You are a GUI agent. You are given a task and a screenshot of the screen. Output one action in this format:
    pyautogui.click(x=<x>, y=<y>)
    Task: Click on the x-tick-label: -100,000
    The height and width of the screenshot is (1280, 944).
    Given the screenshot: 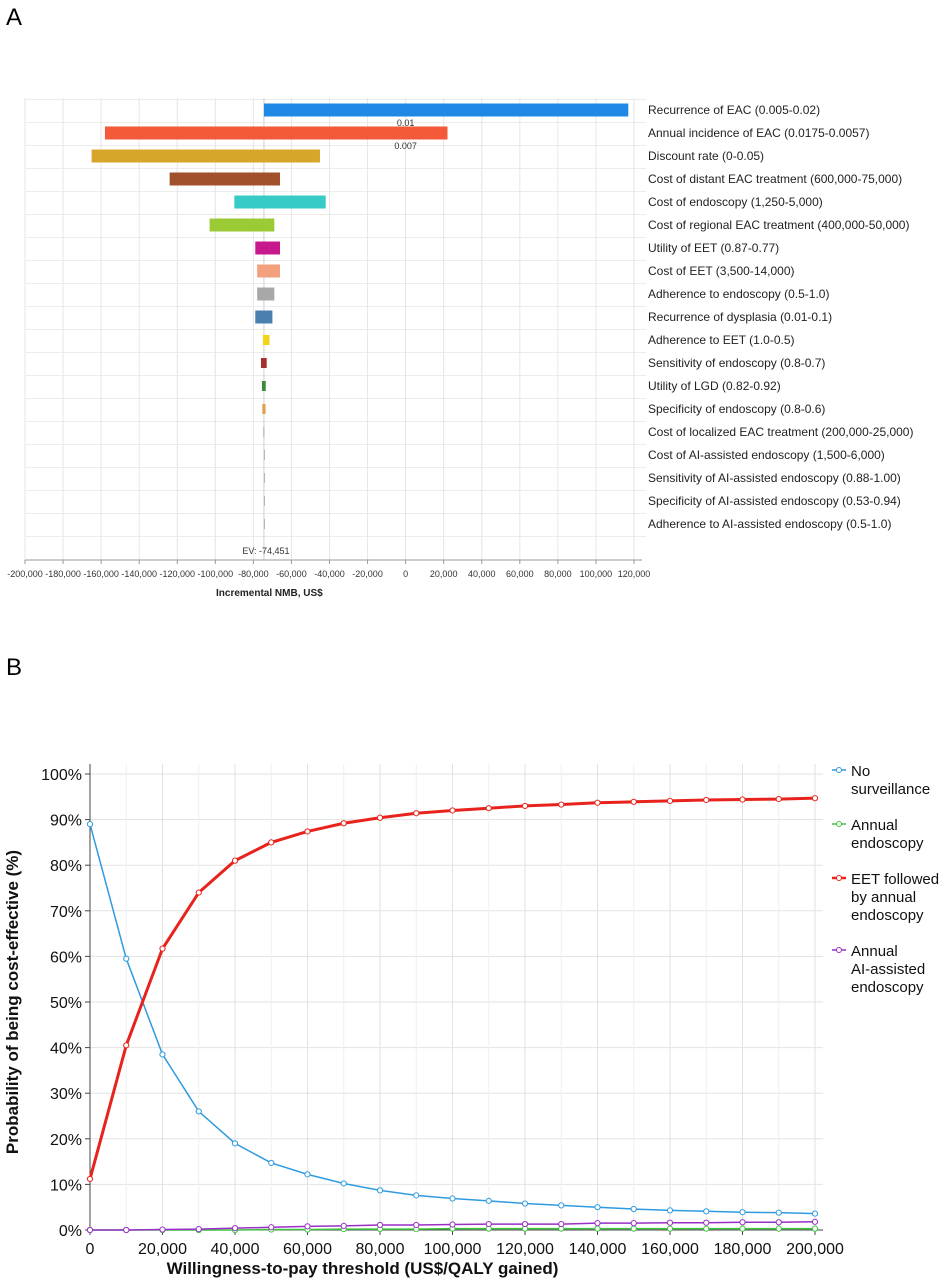 What is the action you would take?
    pyautogui.click(x=216, y=574)
    